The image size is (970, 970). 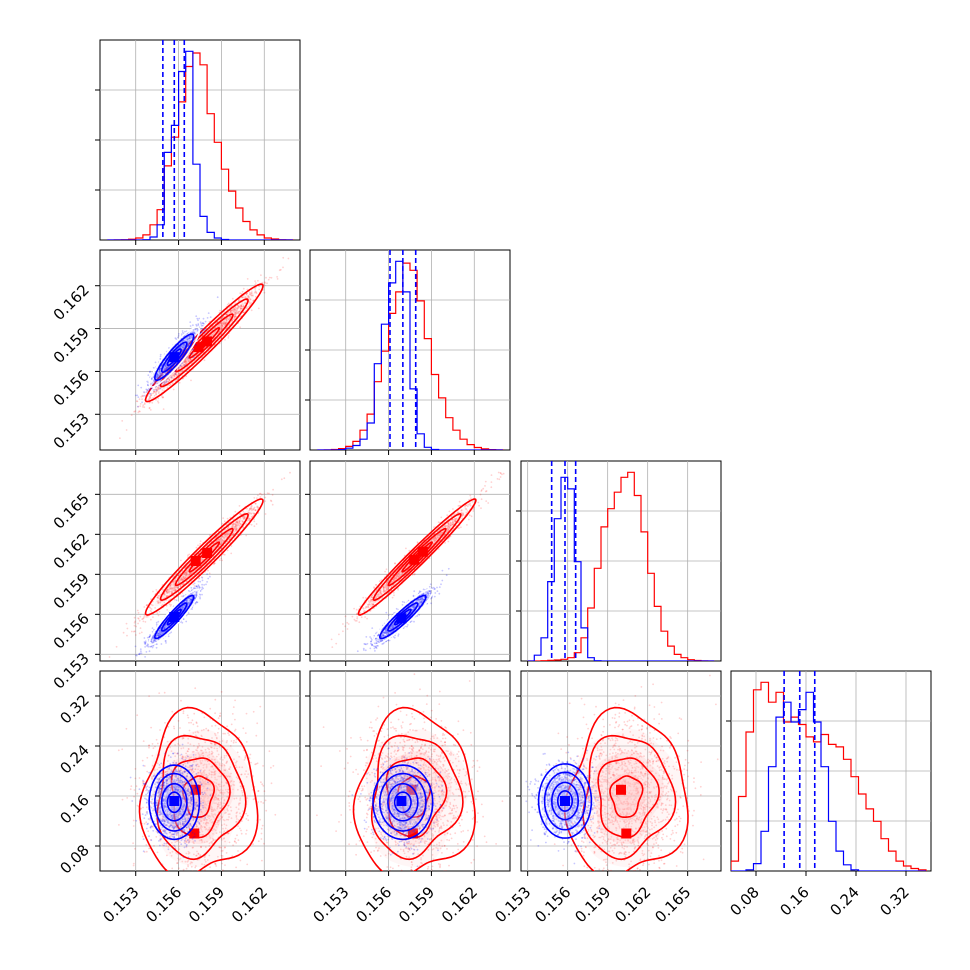 I want to click on x-tick-label: 0.24, so click(x=844, y=901).